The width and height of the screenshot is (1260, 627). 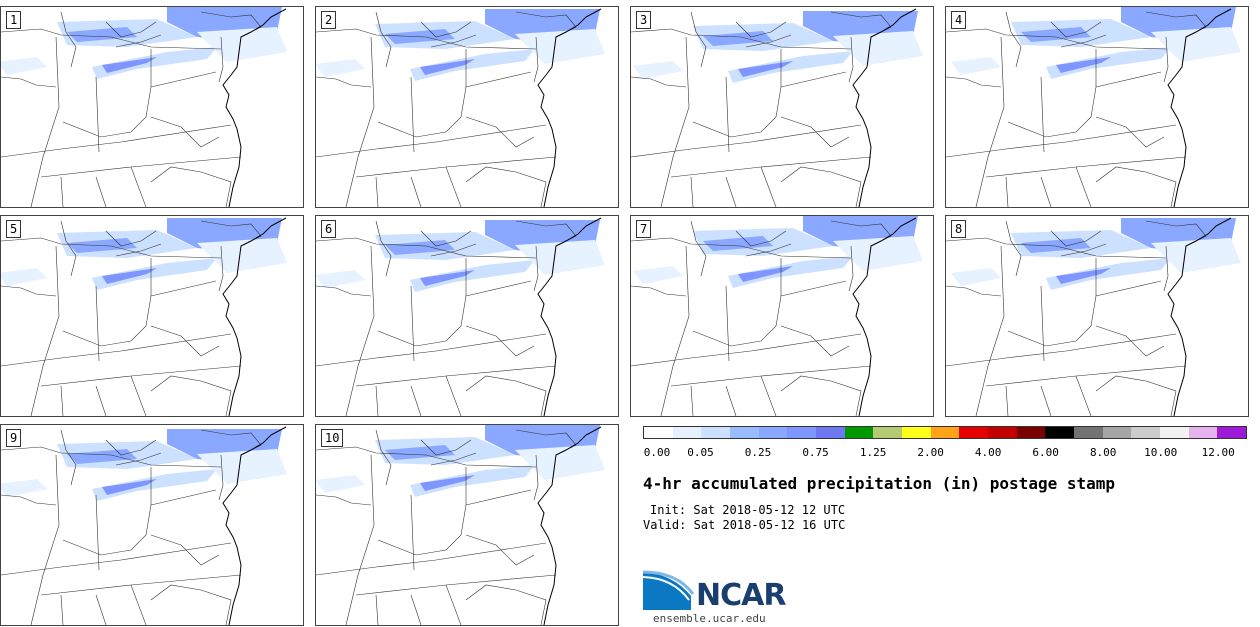 I want to click on member-panel-2: 2, so click(x=467, y=107).